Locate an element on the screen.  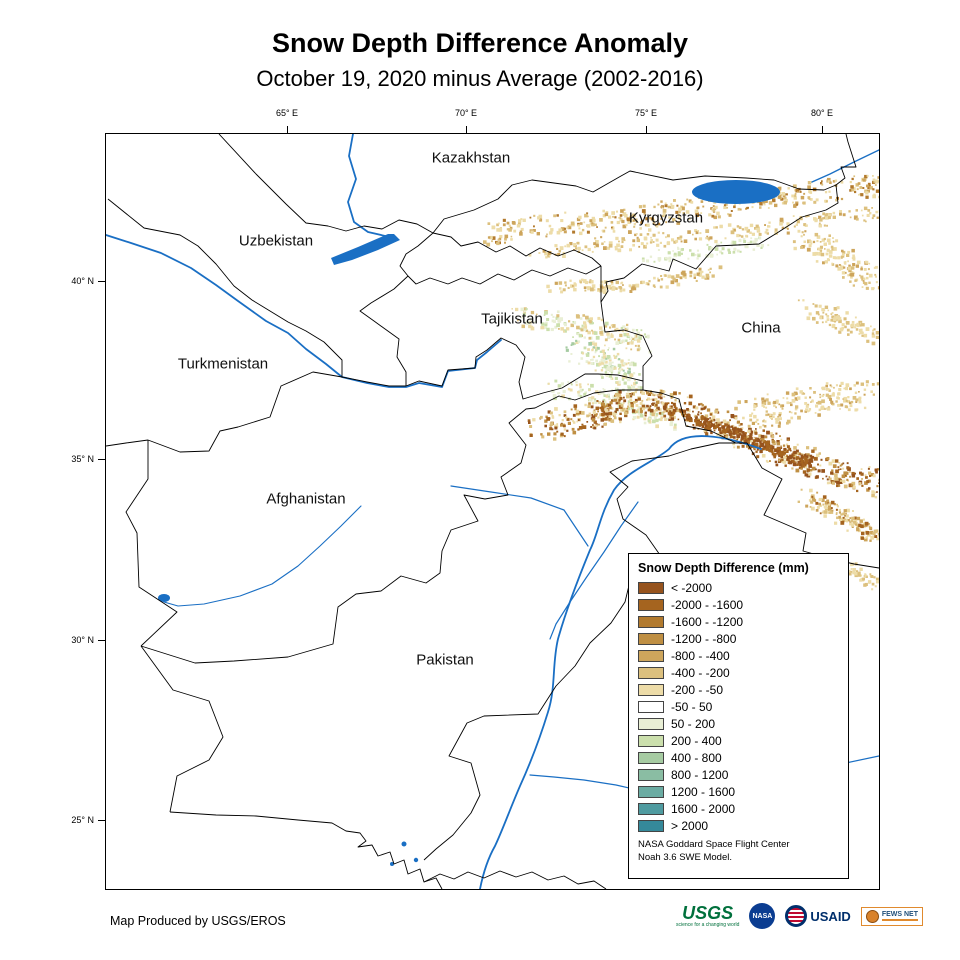
border-tm-af is located at coordinates (245, 412).